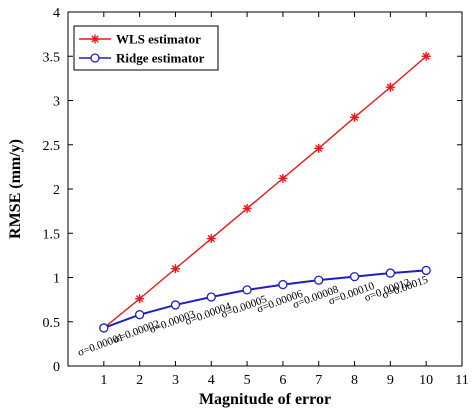 This screenshot has height=412, width=474. What do you see at coordinates (52, 57) in the screenshot?
I see `y-tick-label: 3.5` at bounding box center [52, 57].